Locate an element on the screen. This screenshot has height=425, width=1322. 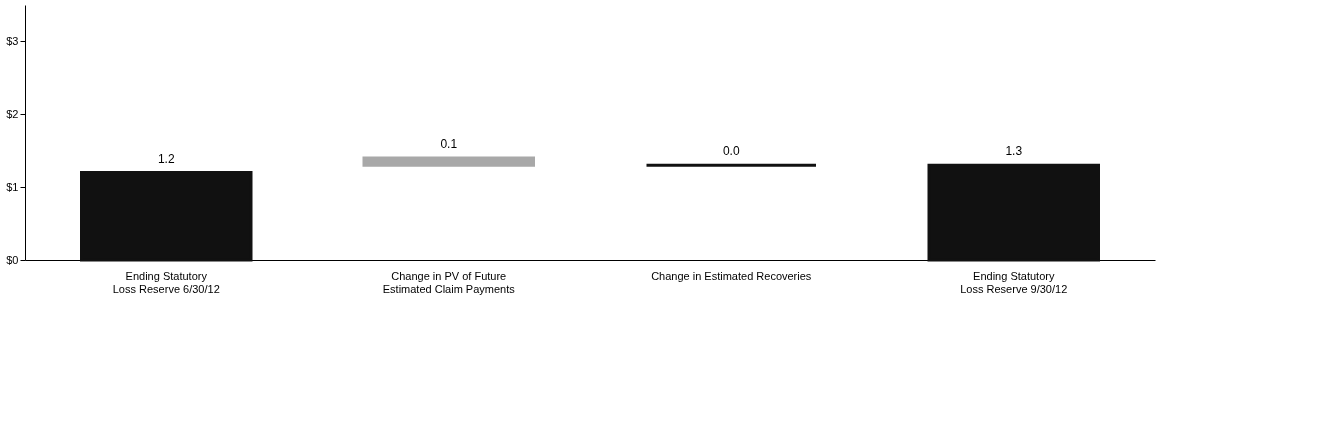
x-tick-label: Ending Statutory Loss Reserve 6/30/12 is located at coordinates (166, 282).